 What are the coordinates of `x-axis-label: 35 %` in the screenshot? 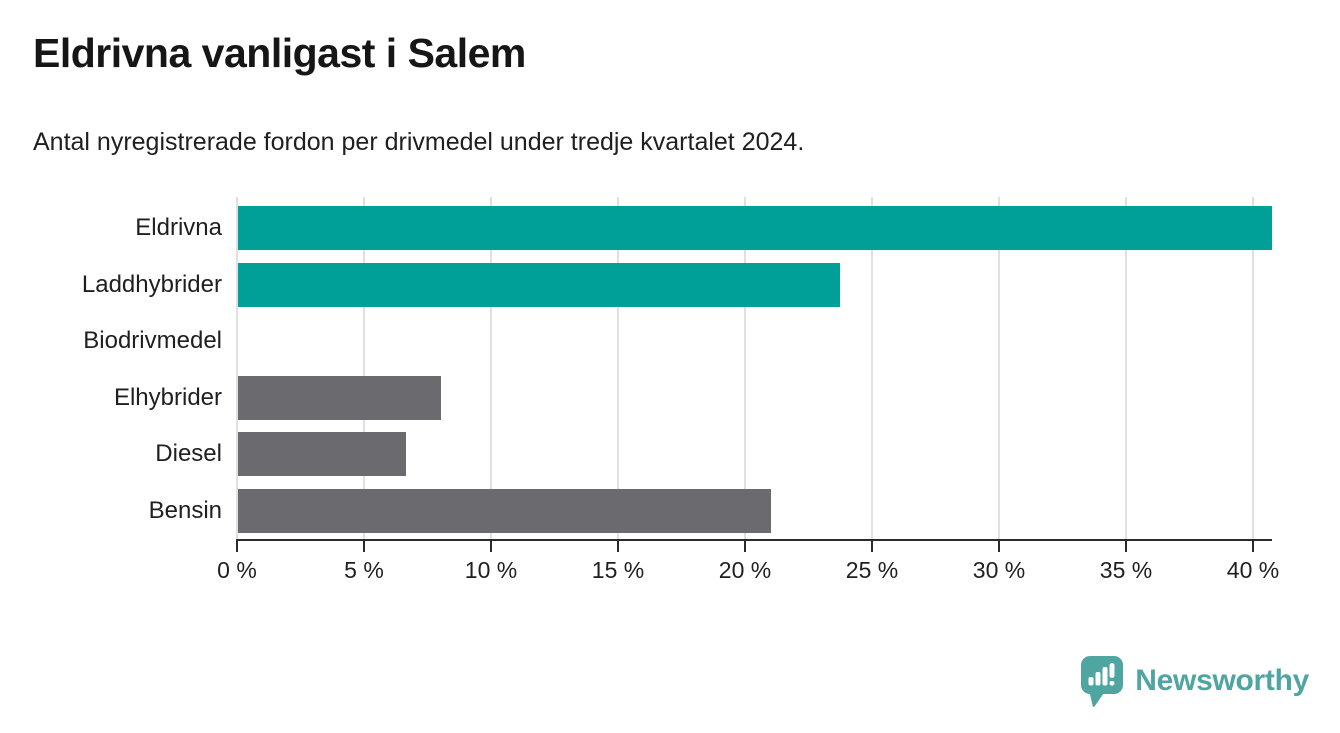 It's located at (1126, 570).